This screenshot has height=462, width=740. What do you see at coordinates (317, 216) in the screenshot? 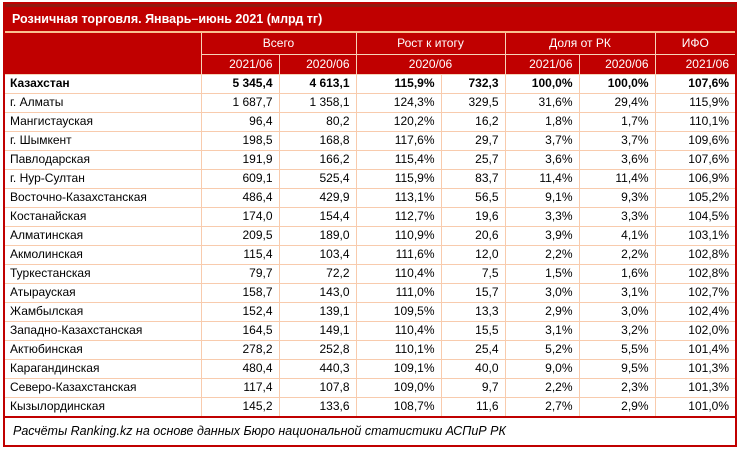
I see `total-2020-cell: 154,4` at bounding box center [317, 216].